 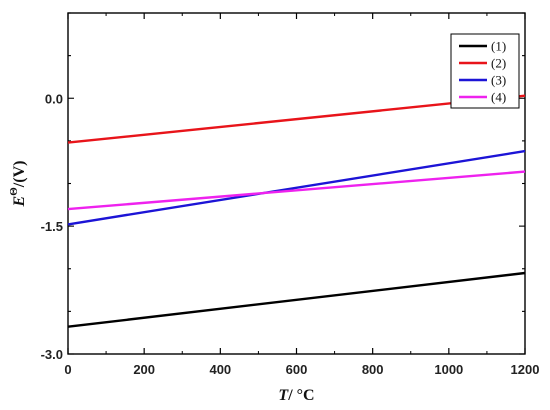 What do you see at coordinates (19, 202) in the screenshot?
I see `y-axis-variable: E` at bounding box center [19, 202].